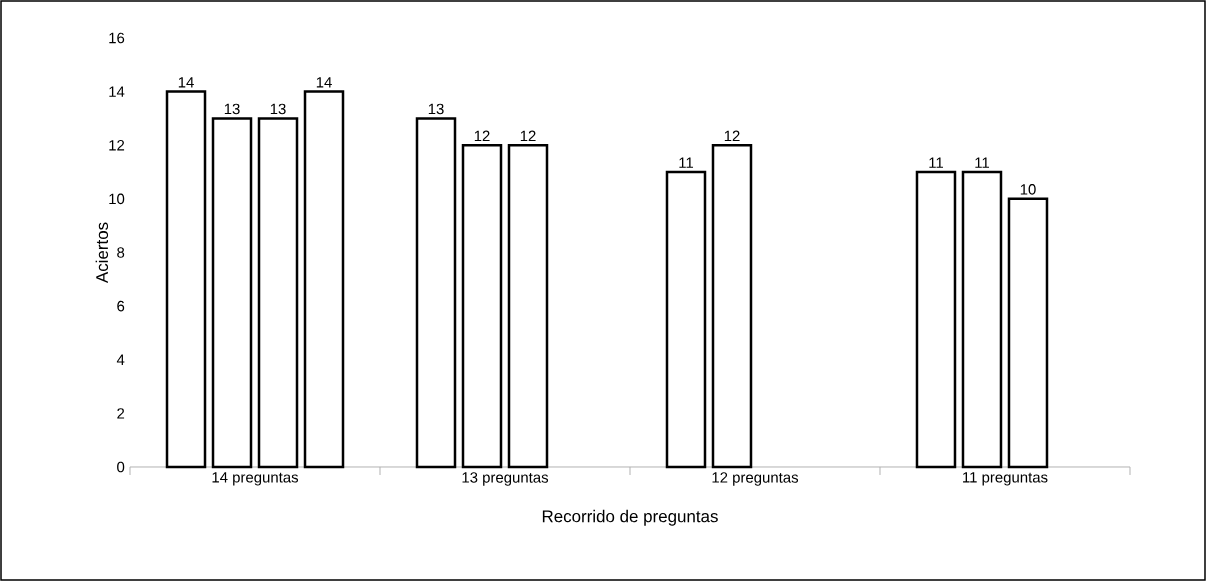 Image resolution: width=1206 pixels, height=581 pixels. What do you see at coordinates (121, 413) in the screenshot?
I see `y-tick-label: 2` at bounding box center [121, 413].